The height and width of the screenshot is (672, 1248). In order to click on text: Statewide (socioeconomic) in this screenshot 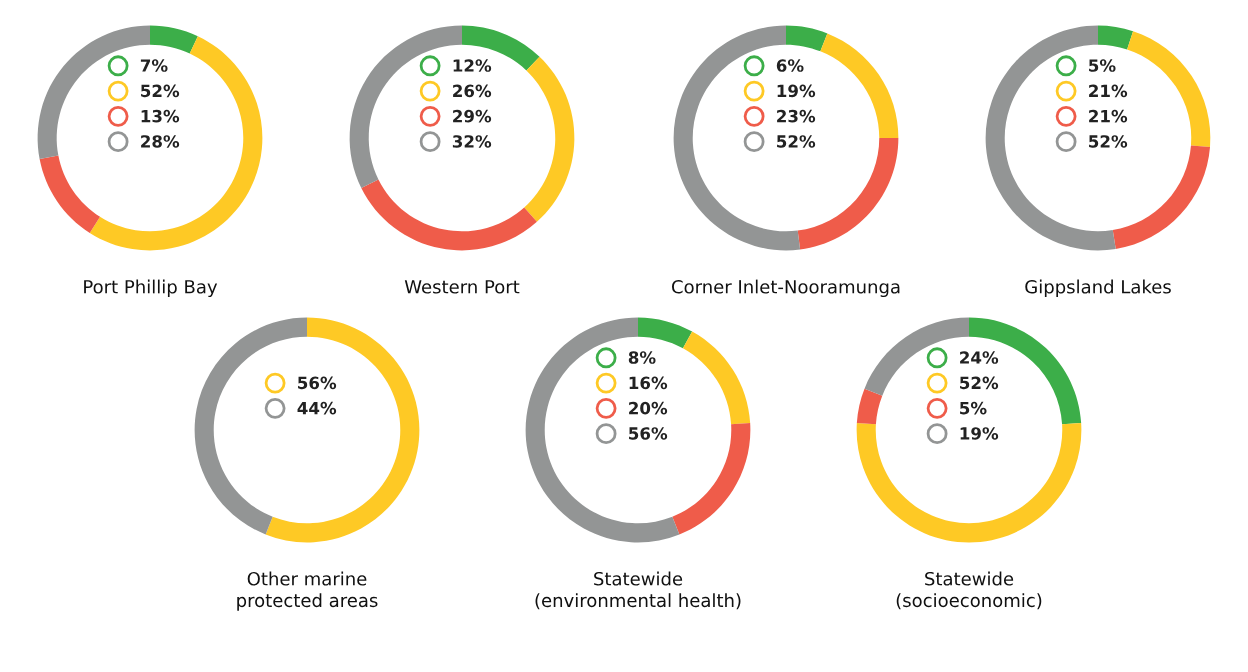, I will do `click(969, 590)`.